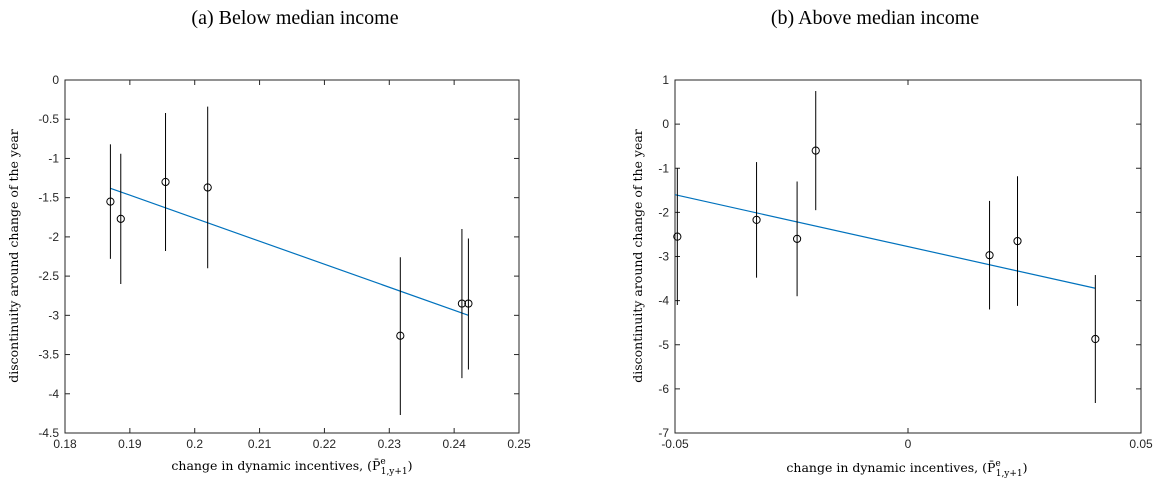 This screenshot has height=483, width=1164. I want to click on panel-b-ytick-label: -3, so click(663, 257).